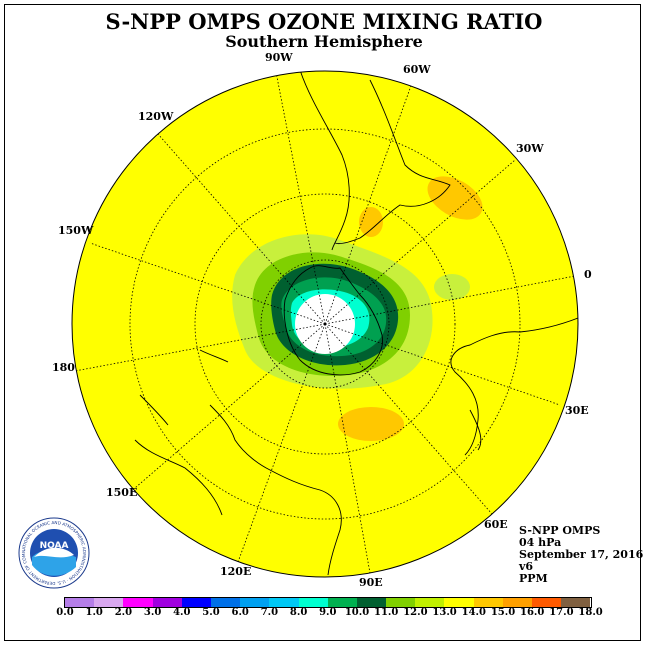 Image resolution: width=648 pixels, height=648 pixels. Describe the element at coordinates (590, 612) in the screenshot. I see `colorbar-tick-label: 18.0` at that location.